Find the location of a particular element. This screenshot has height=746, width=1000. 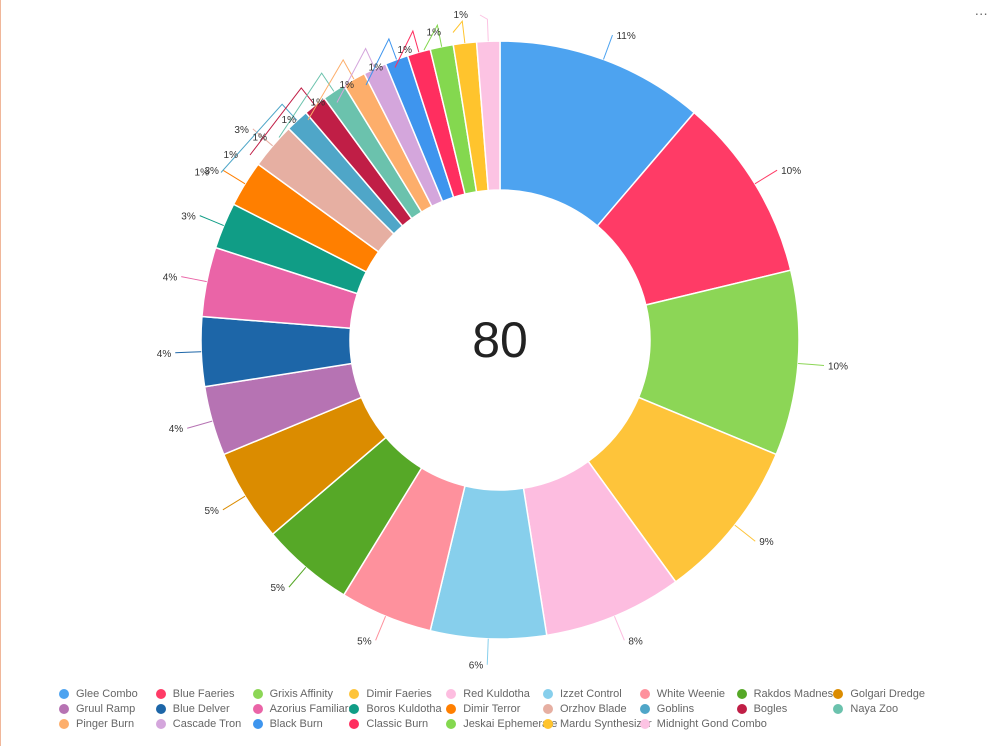

legend-label: Pinger Burn is located at coordinates (105, 723).